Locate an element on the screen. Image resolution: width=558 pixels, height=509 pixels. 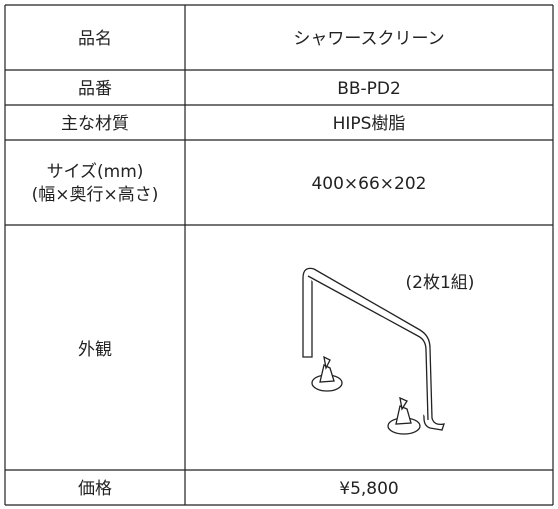
row-label: 品番 is located at coordinates (95, 89).